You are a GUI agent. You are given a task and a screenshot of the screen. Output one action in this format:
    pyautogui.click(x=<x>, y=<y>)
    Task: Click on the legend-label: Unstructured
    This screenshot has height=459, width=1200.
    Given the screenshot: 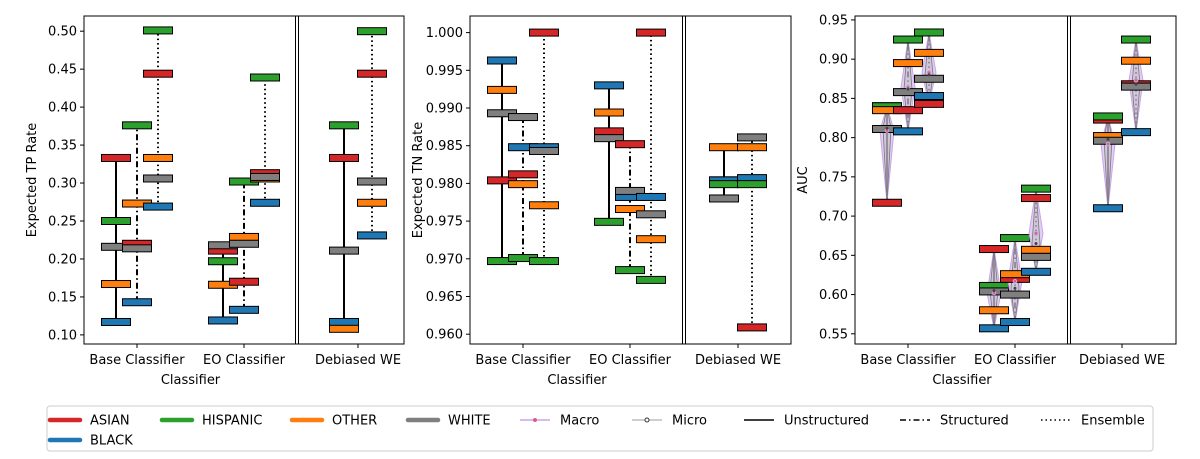 What is the action you would take?
    pyautogui.click(x=826, y=421)
    